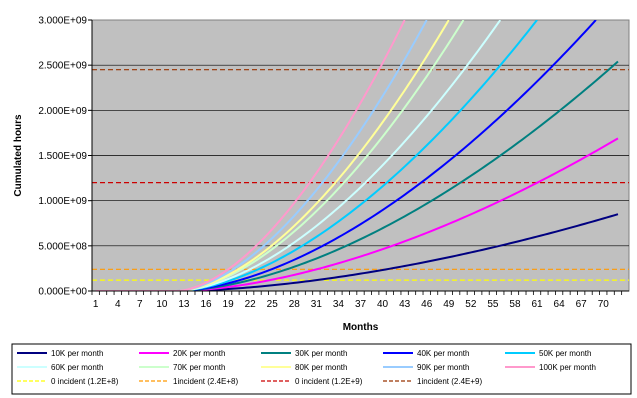 The width and height of the screenshot is (637, 398). Describe the element at coordinates (85, 381) in the screenshot. I see `legend-label: 0 incident (1.2E+8)` at that location.